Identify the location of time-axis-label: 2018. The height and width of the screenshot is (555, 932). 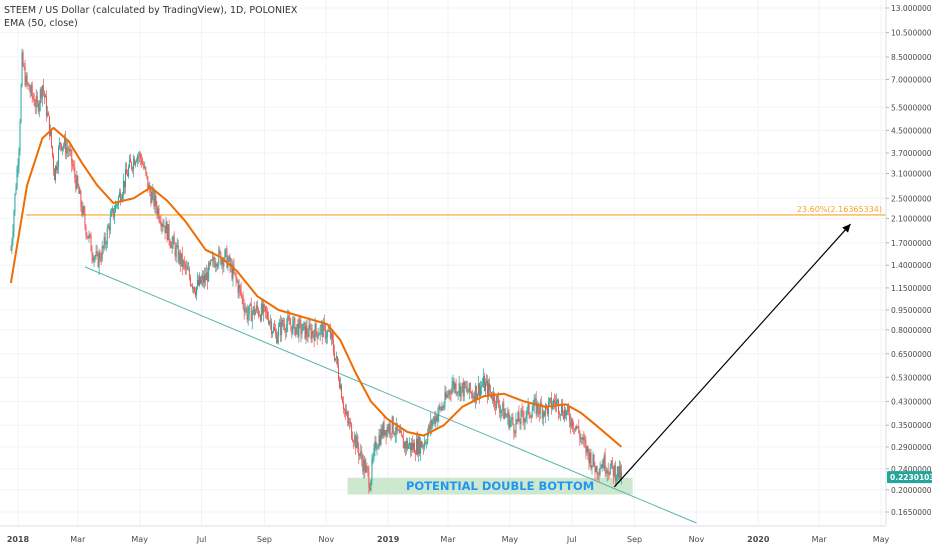
(18, 539).